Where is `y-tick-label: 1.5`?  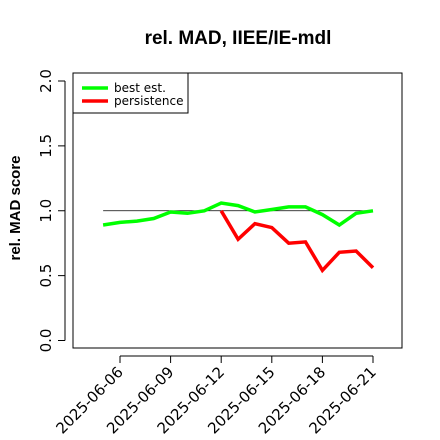 y-tick-label: 1.5 is located at coordinates (46, 146).